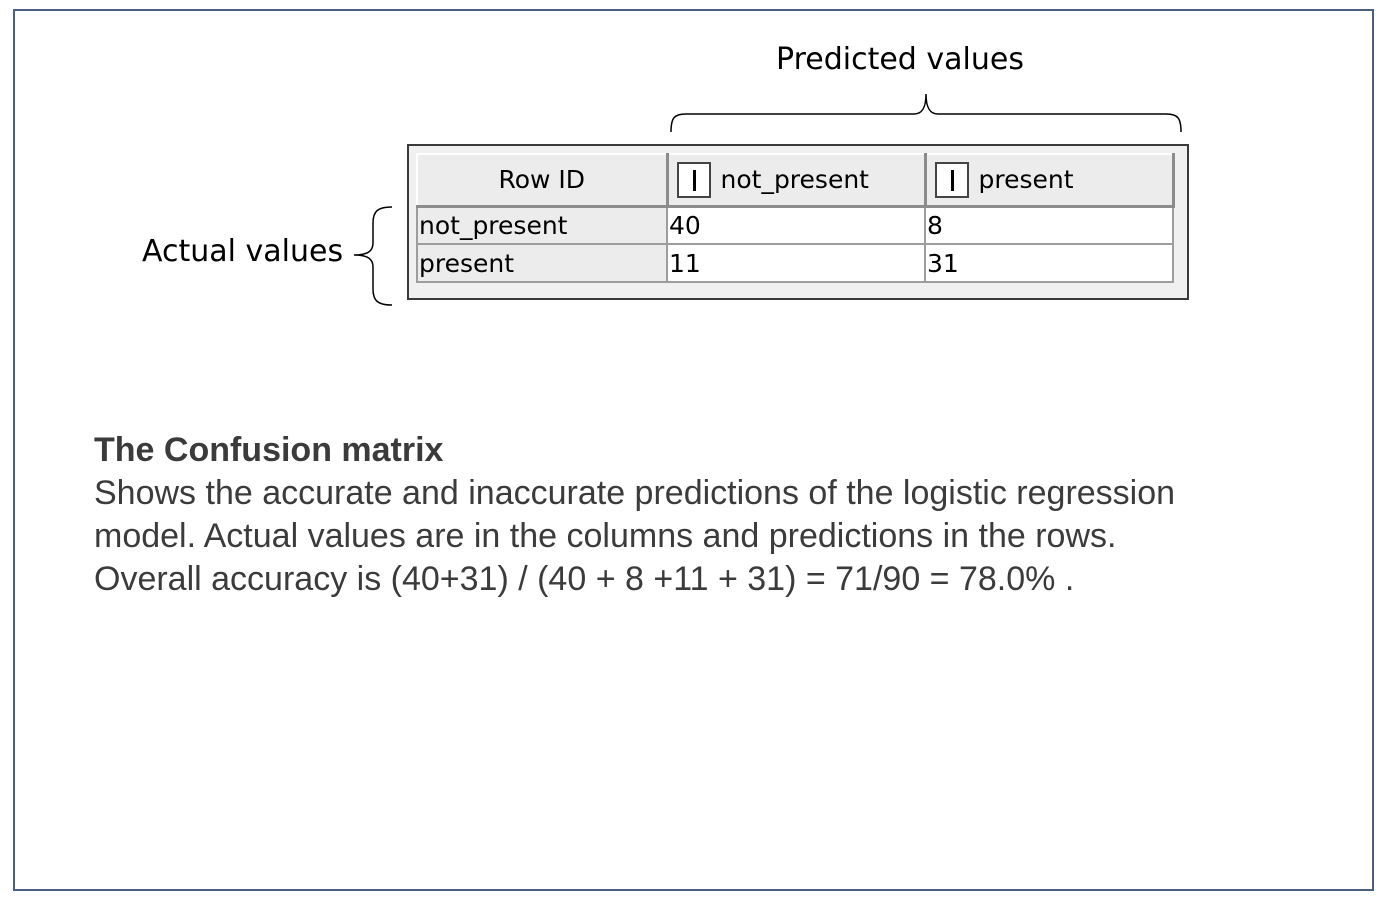 The width and height of the screenshot is (1383, 902). I want to click on predicted-values-label: Predicted values, so click(900, 59).